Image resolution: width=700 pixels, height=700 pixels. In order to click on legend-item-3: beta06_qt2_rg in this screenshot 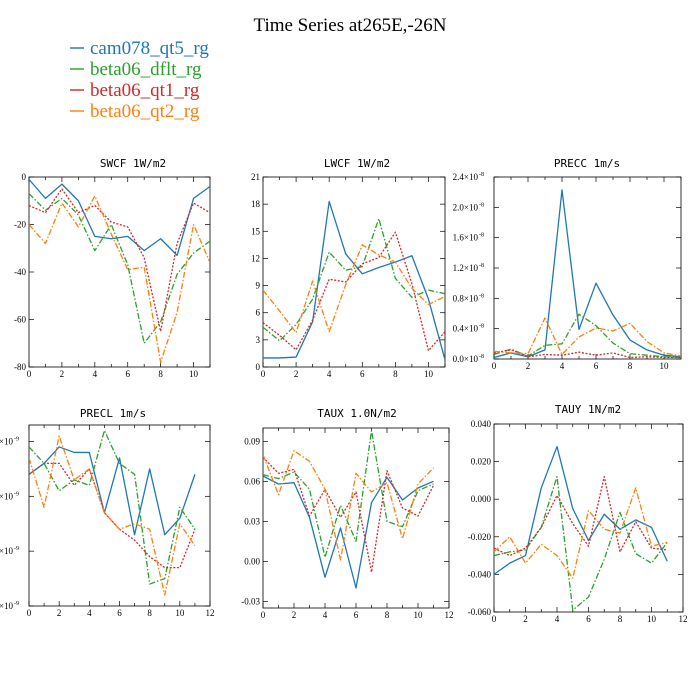, I will do `click(135, 111)`.